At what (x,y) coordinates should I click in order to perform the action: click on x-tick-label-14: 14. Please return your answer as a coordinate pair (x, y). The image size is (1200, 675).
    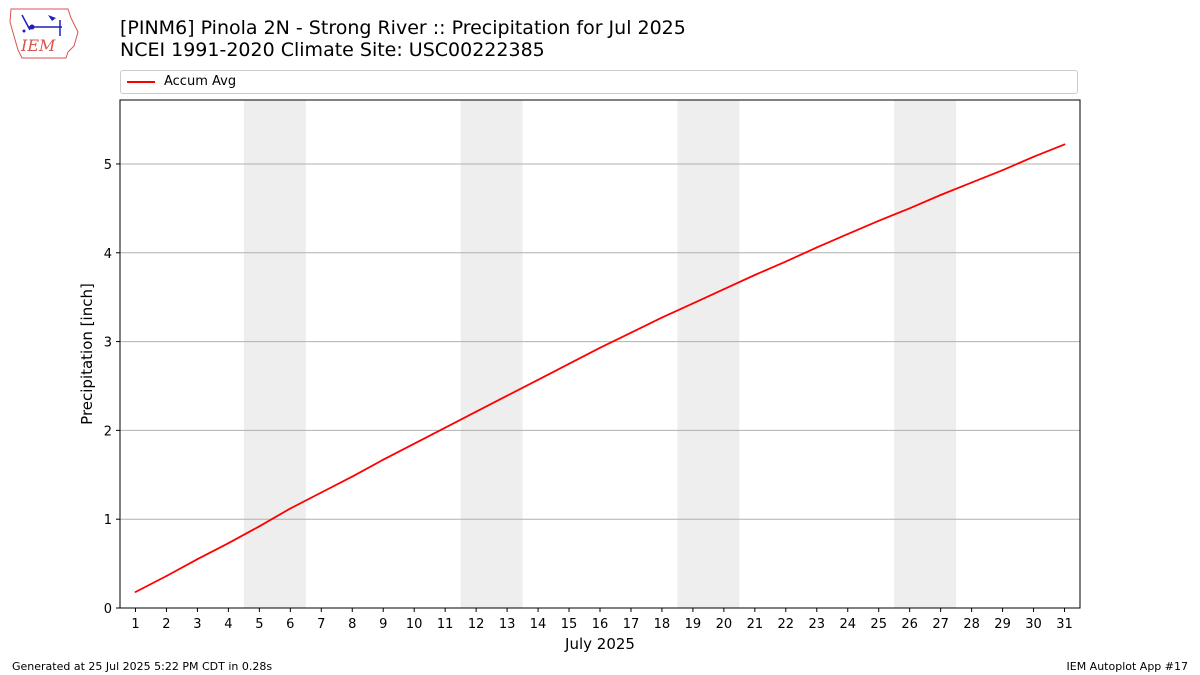
    Looking at the image, I should click on (538, 624).